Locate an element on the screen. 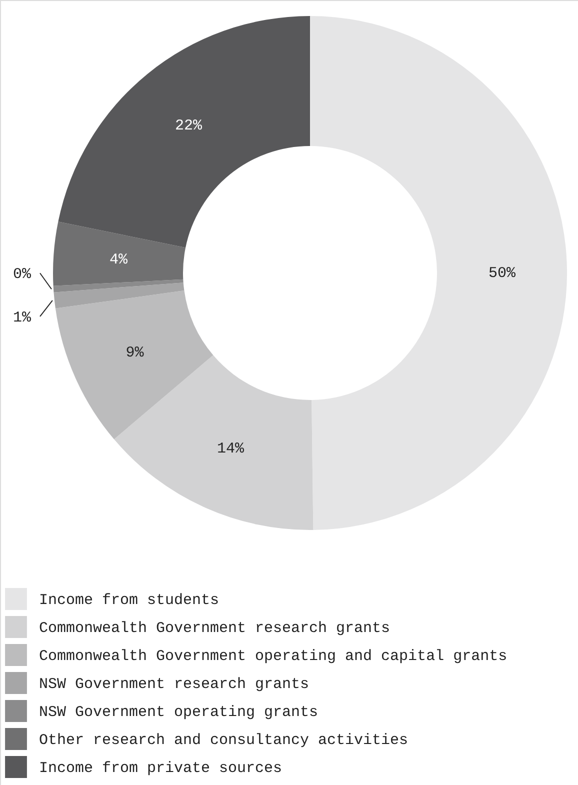 This screenshot has height=785, width=578. legend-label: Income from private sources is located at coordinates (160, 768).